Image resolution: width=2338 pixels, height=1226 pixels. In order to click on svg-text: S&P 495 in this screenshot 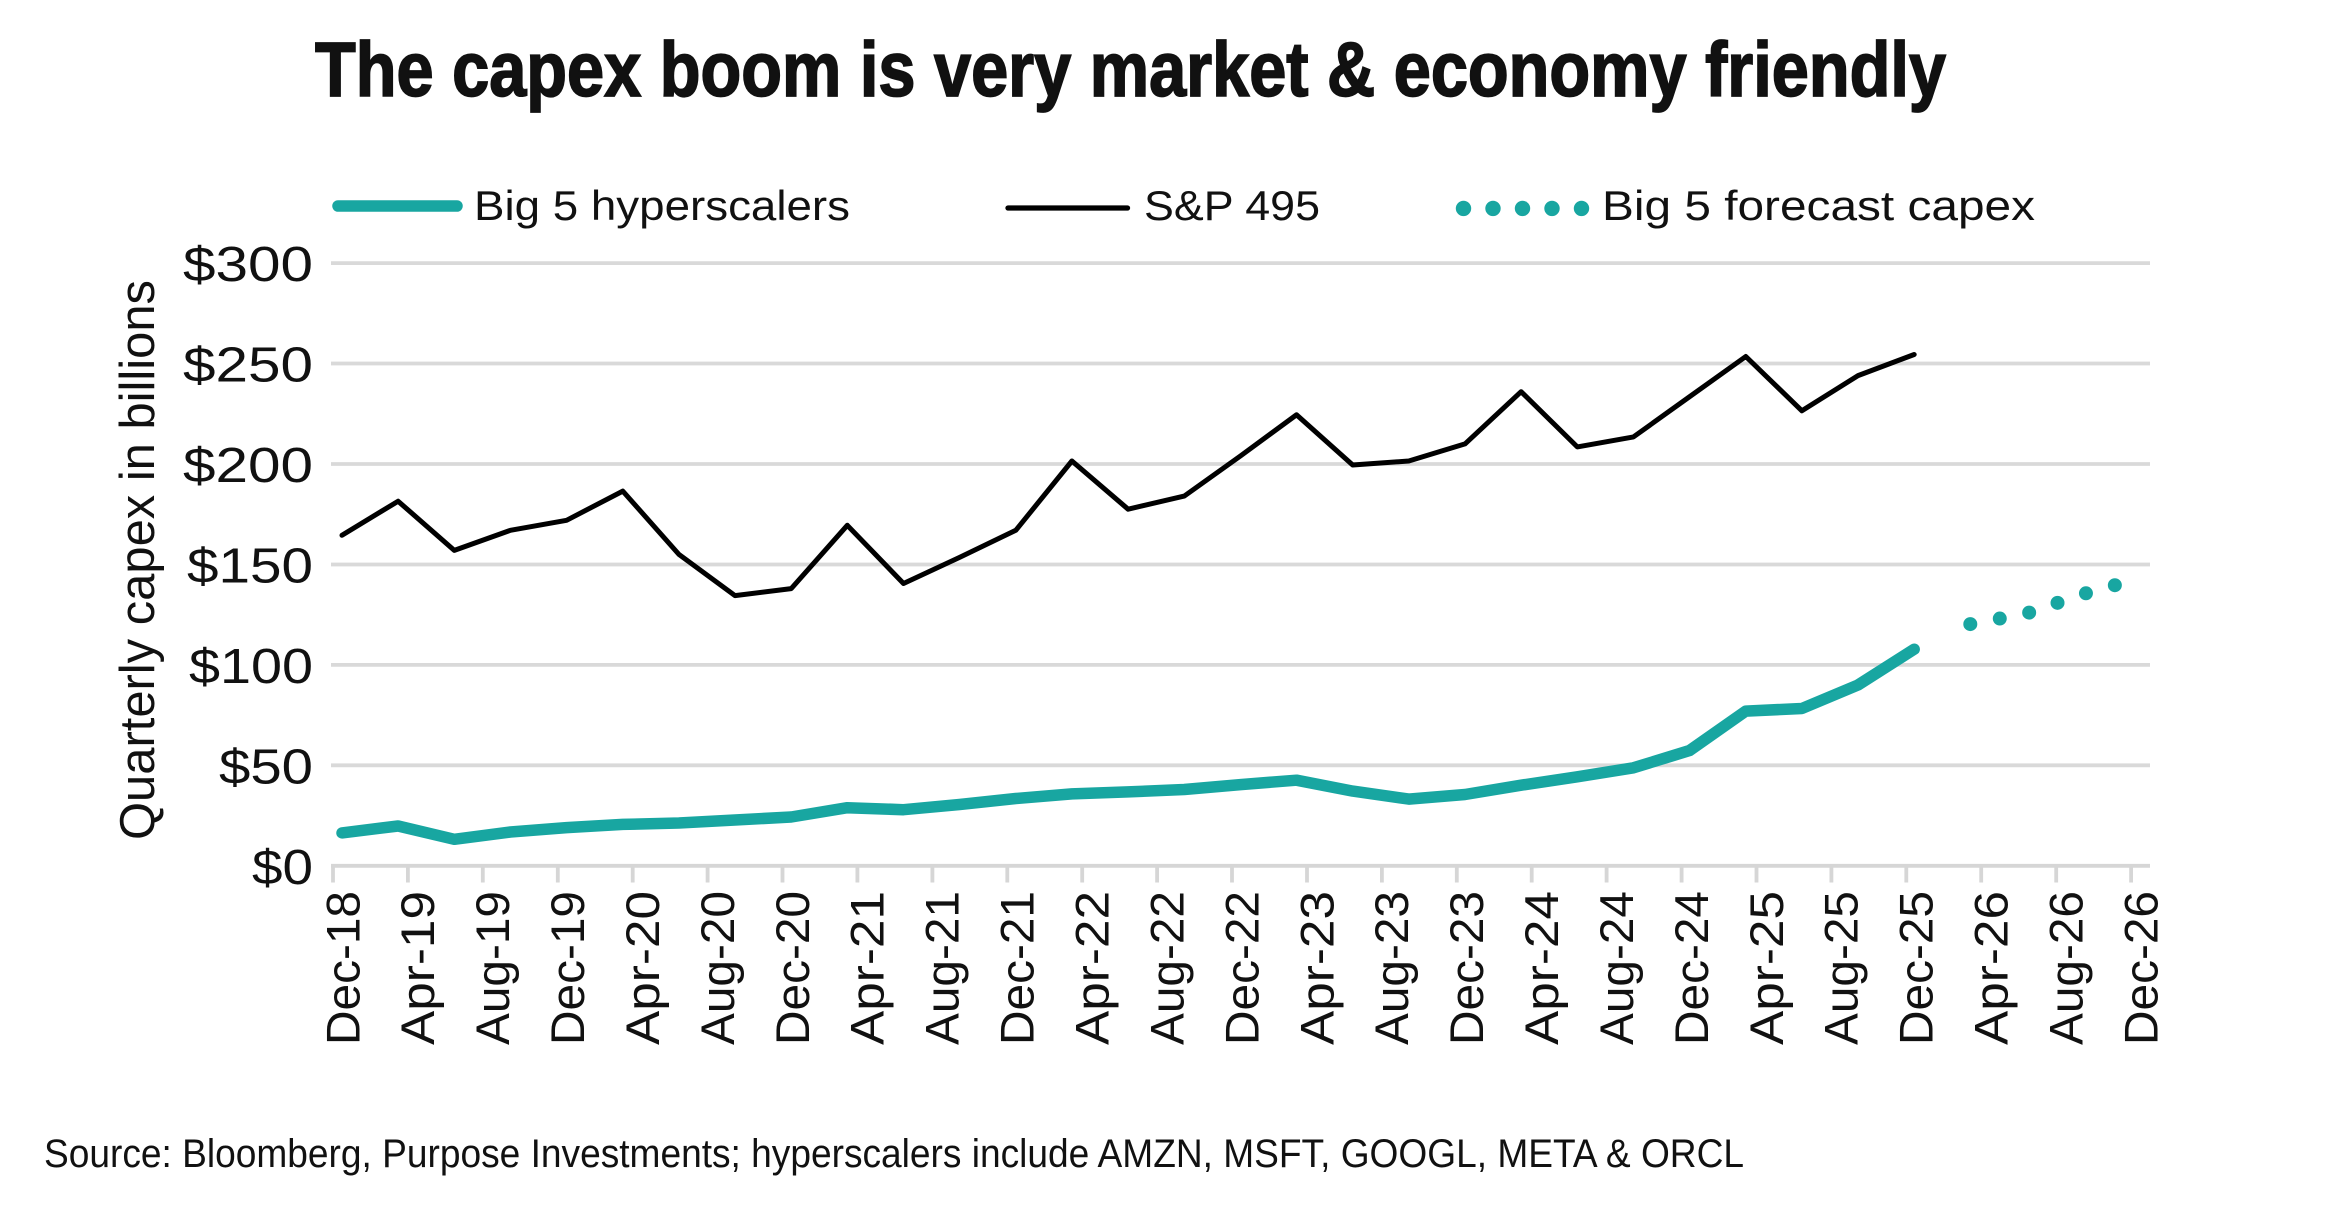, I will do `click(1232, 205)`.